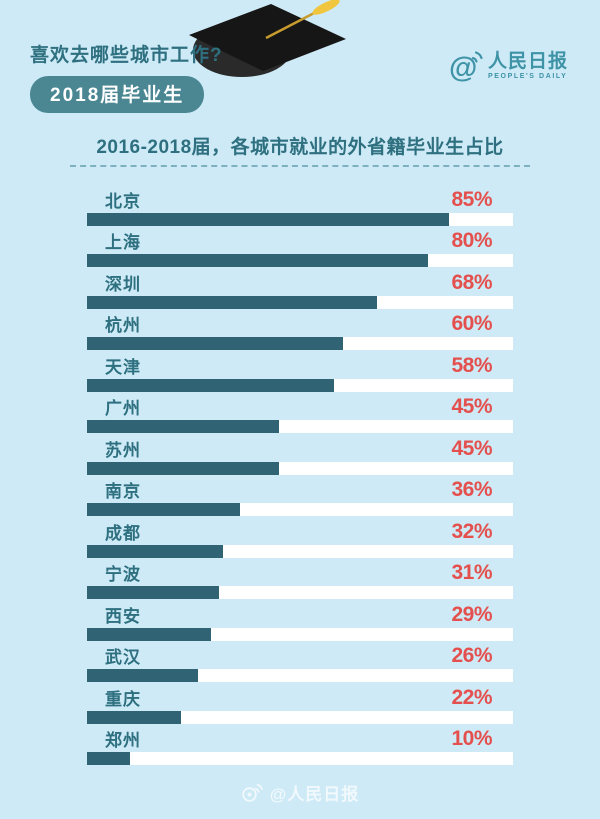 Image resolution: width=600 pixels, height=819 pixels. What do you see at coordinates (123, 325) in the screenshot?
I see `bar-label: 杭州` at bounding box center [123, 325].